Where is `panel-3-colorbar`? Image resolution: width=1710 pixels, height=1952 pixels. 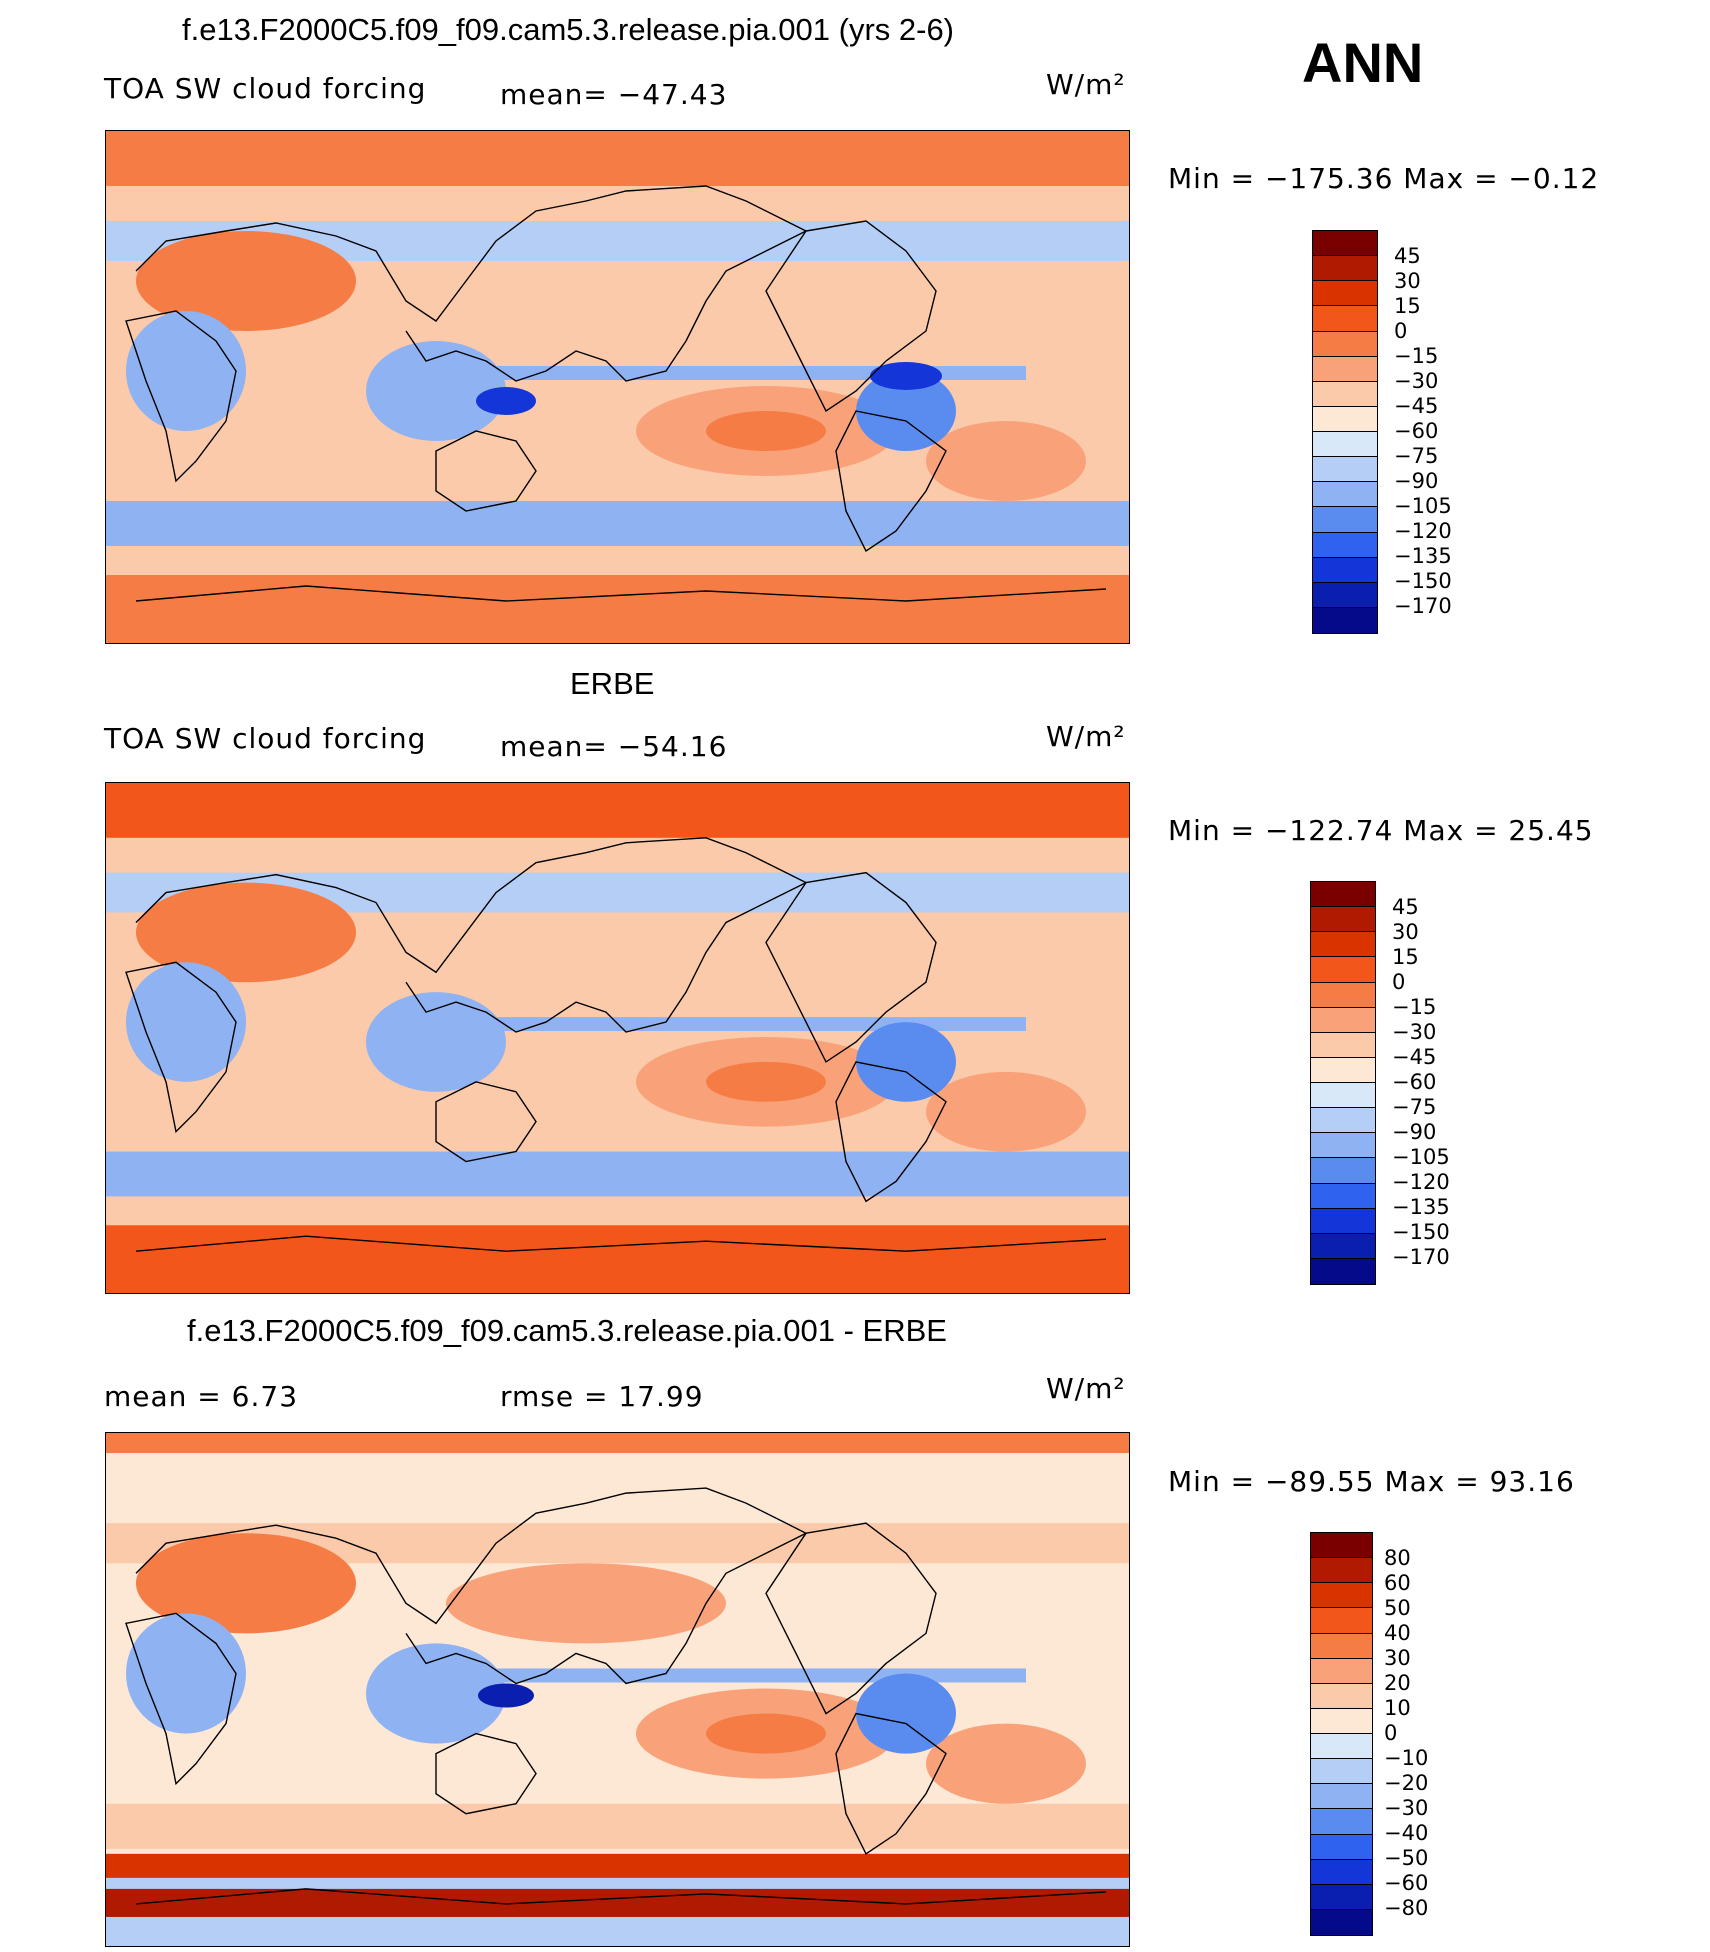 panel-3-colorbar is located at coordinates (1341, 1734).